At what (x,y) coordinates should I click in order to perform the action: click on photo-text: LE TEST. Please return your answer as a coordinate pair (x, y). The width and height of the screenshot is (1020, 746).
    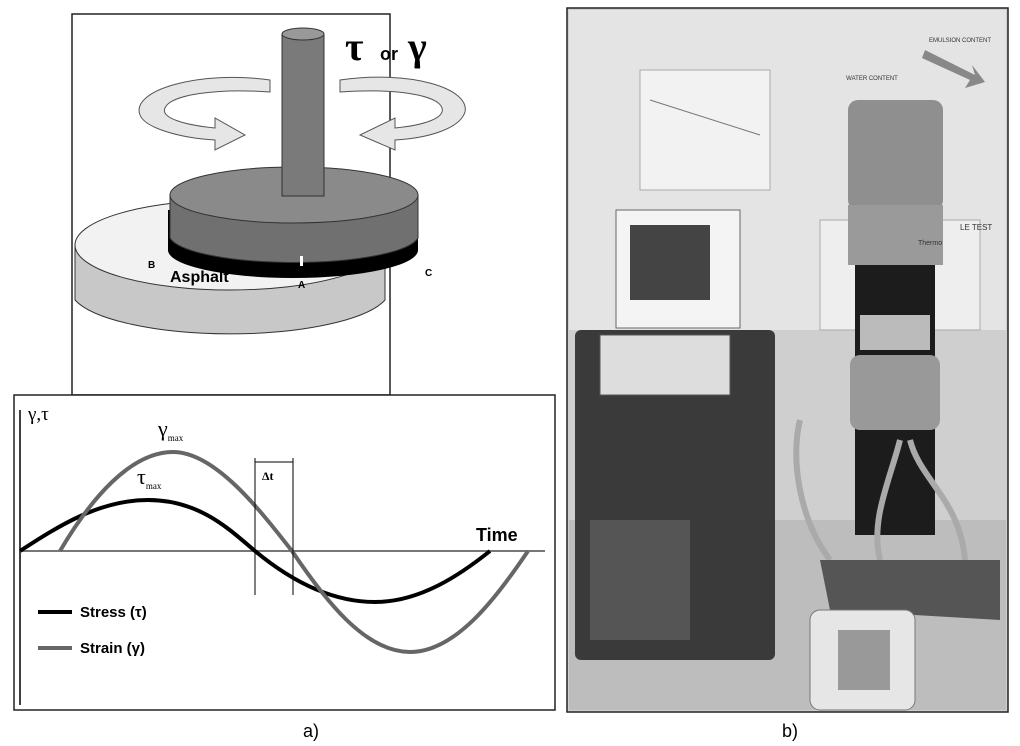
    Looking at the image, I should click on (976, 227).